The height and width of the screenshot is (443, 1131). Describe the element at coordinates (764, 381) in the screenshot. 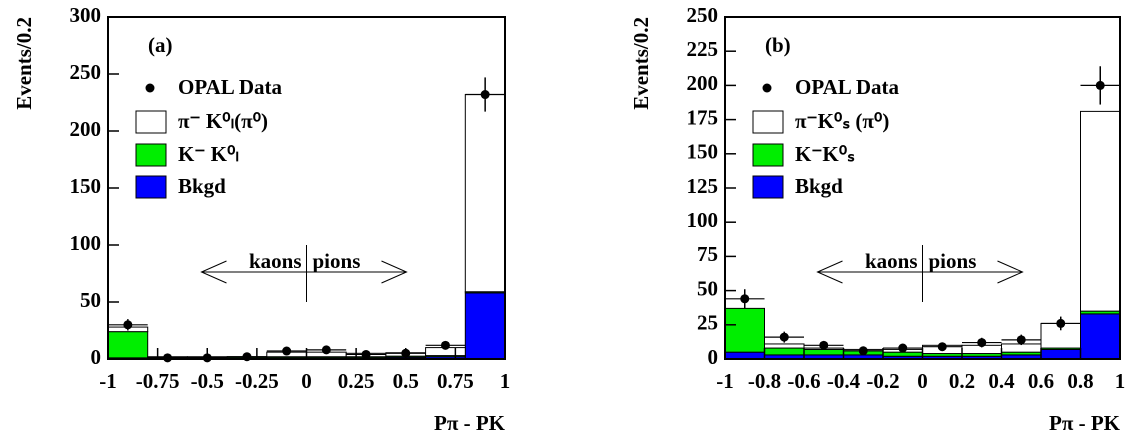

I see `x-tick-label: -0.8` at that location.